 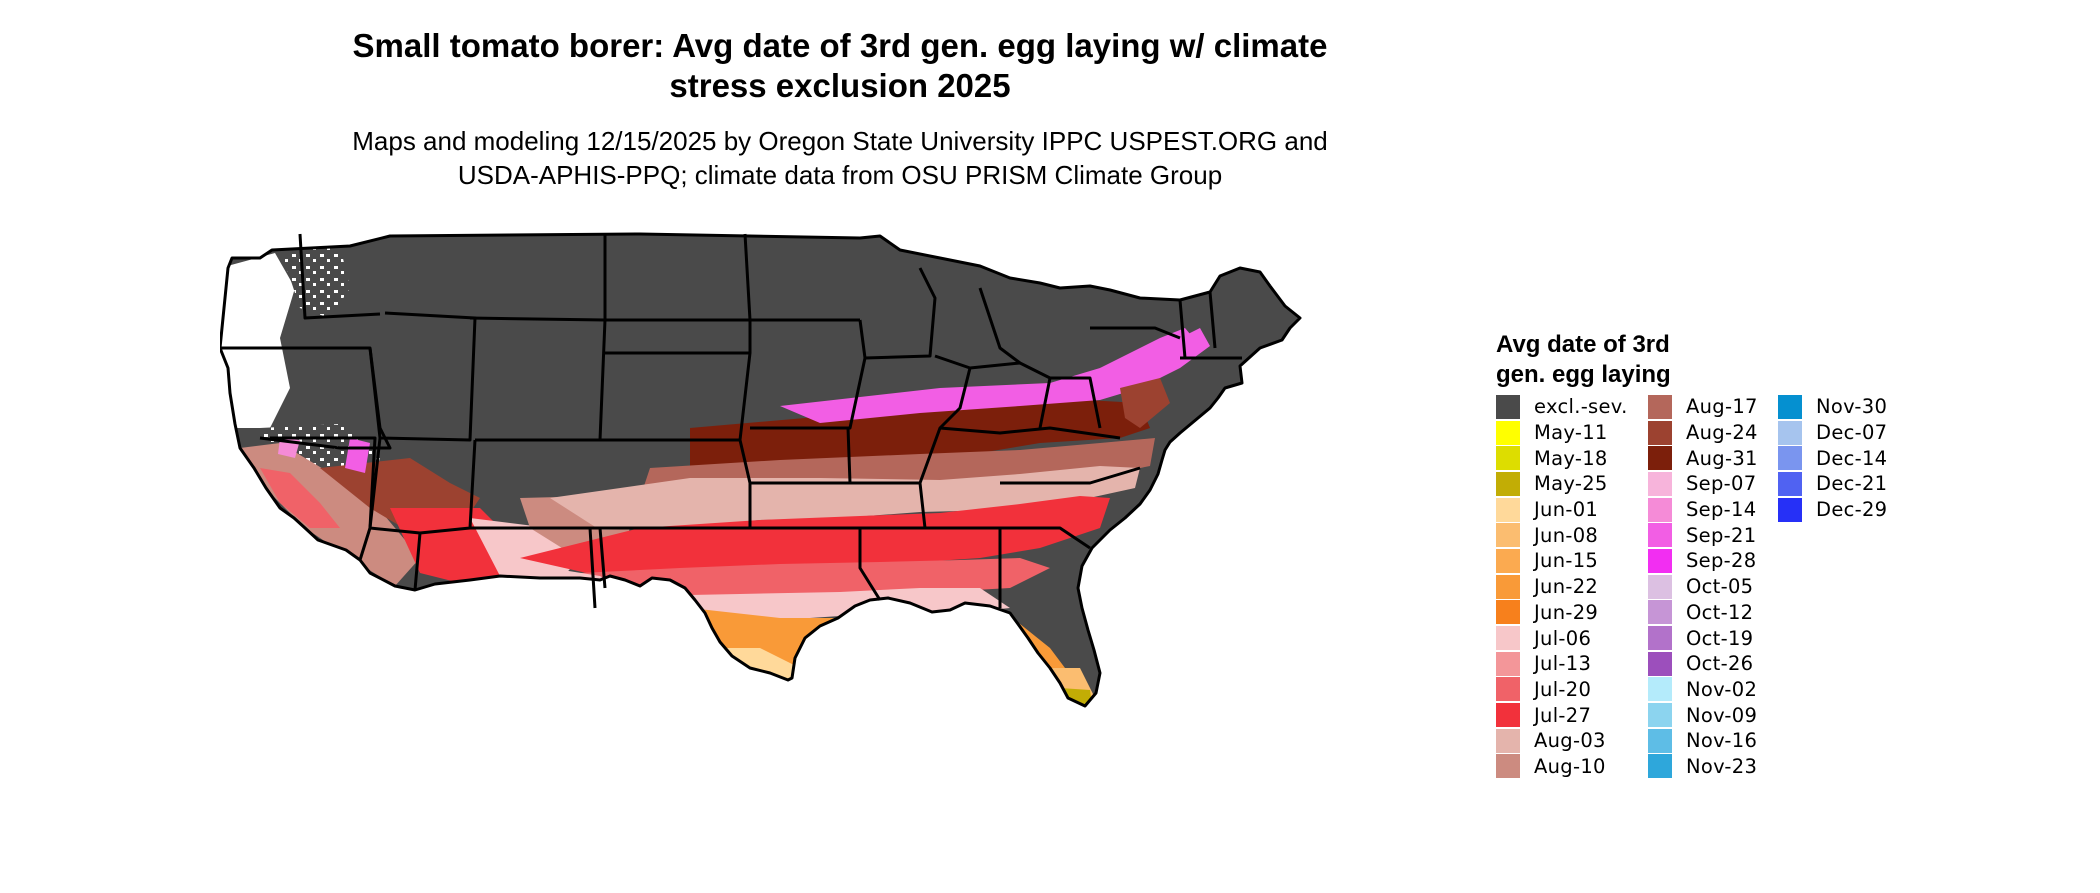 I want to click on legend-item: May-11, so click(x=1562, y=433).